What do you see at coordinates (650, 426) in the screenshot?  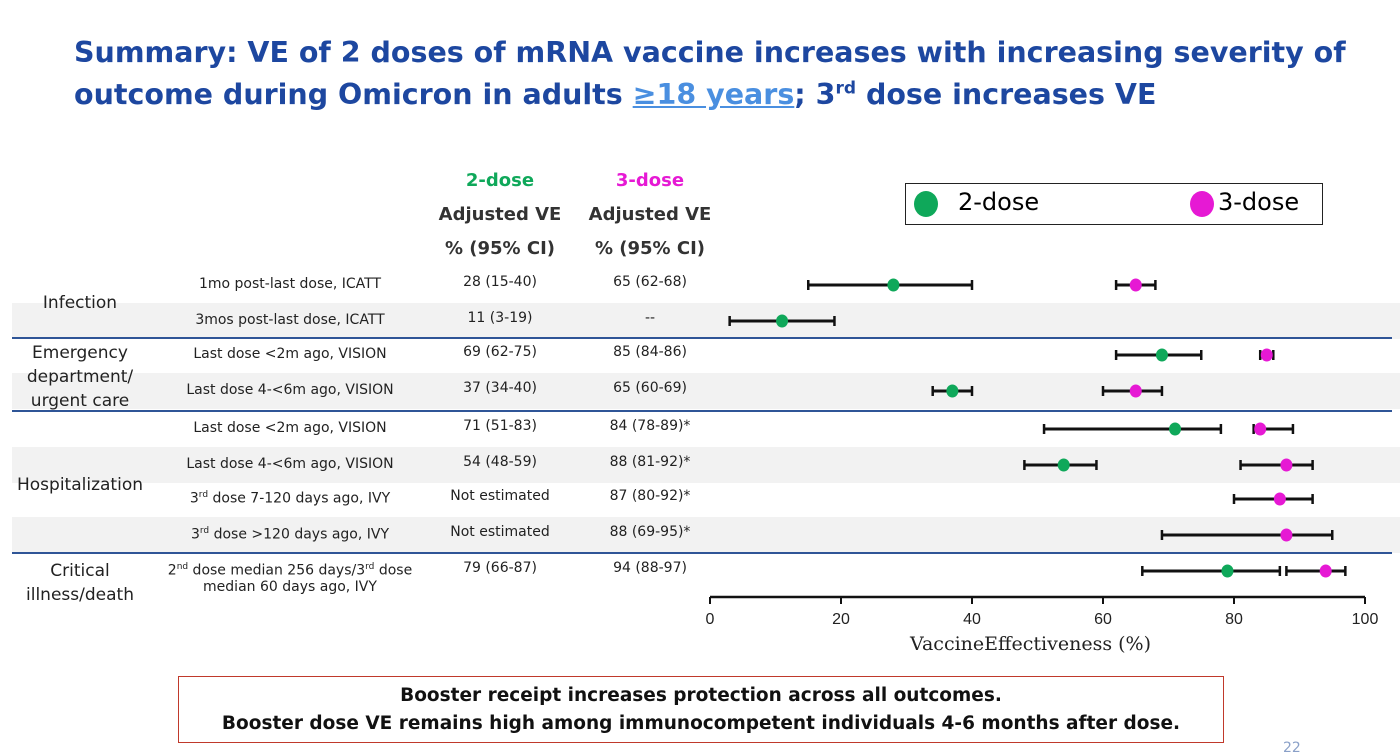 I see `ve-3-dose: 84 (78-89)*` at bounding box center [650, 426].